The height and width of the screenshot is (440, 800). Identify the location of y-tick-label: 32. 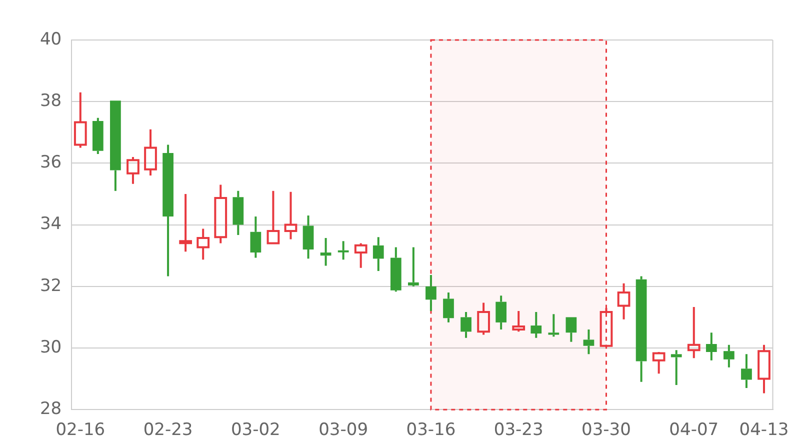
(51, 286).